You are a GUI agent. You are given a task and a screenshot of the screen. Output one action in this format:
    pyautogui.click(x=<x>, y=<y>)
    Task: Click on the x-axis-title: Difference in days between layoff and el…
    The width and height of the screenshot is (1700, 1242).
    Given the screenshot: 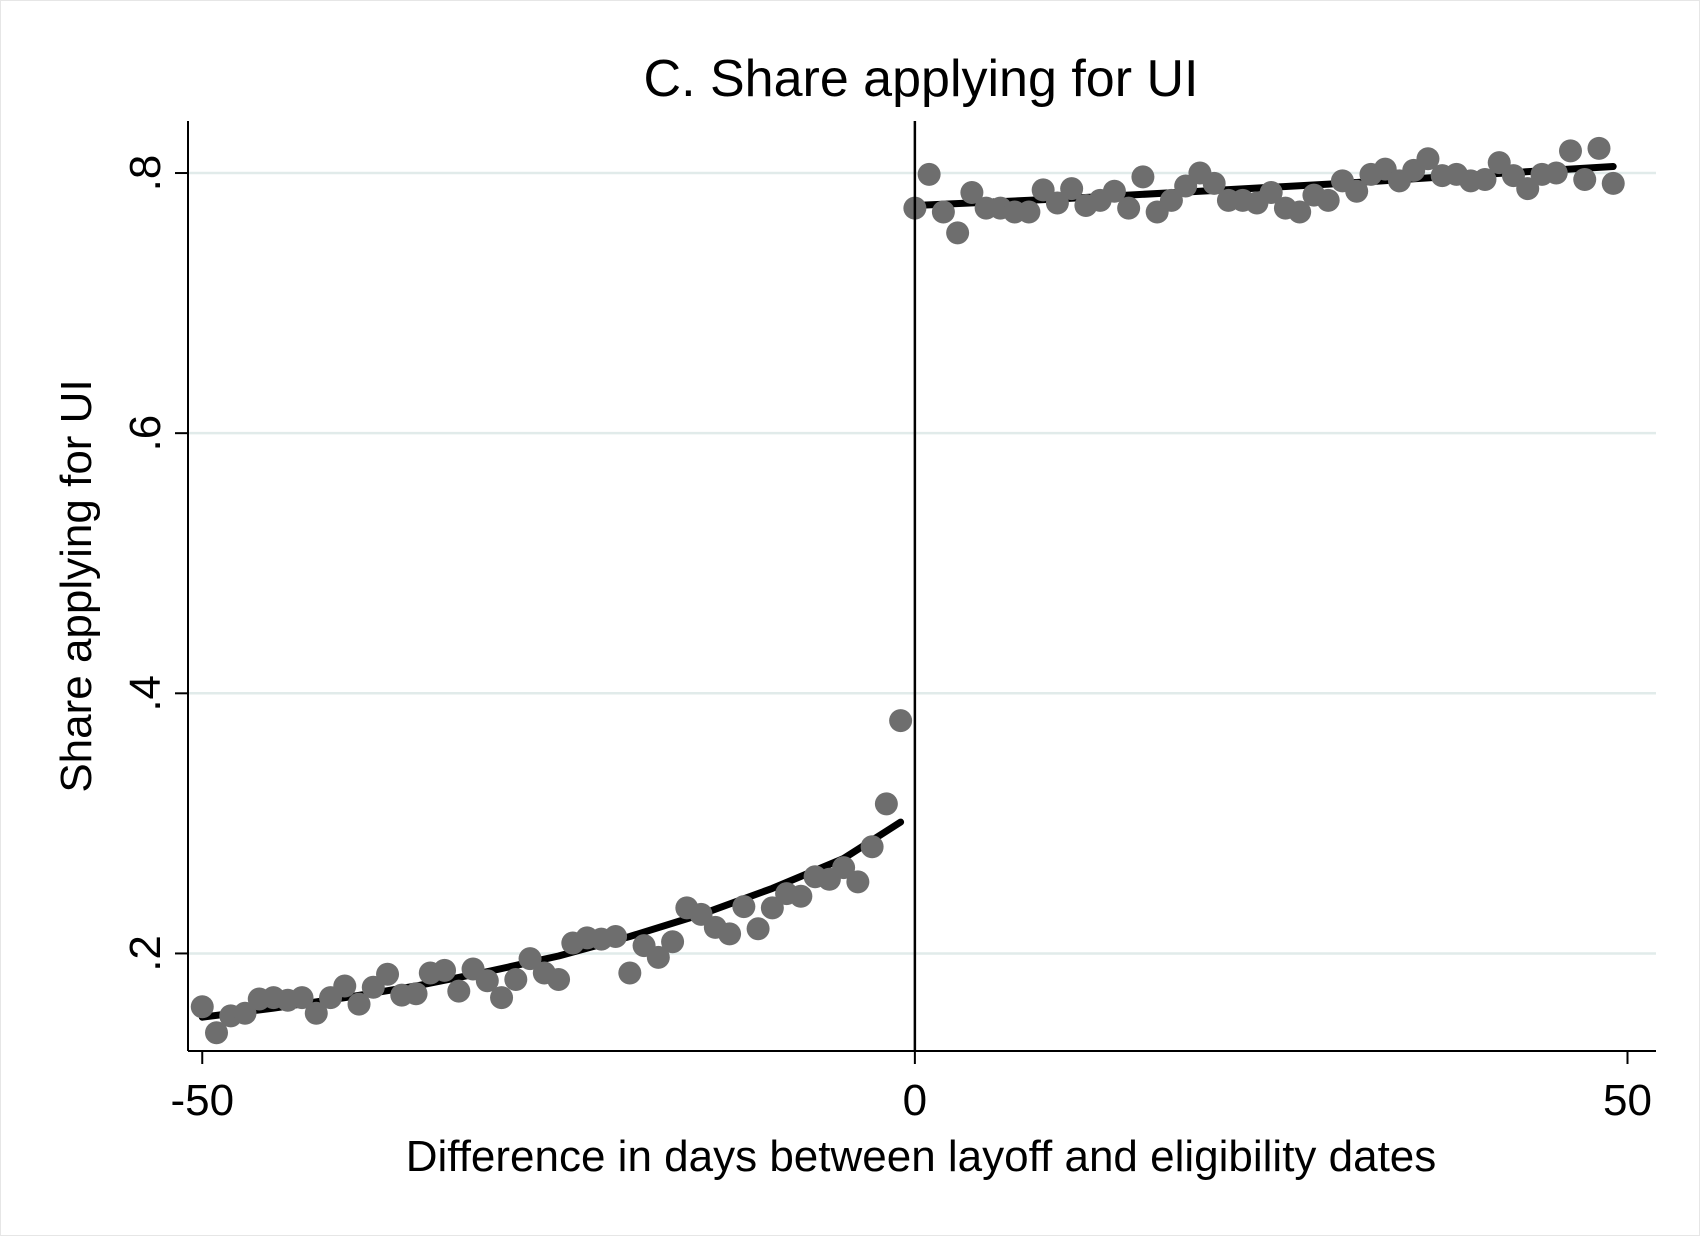 What is the action you would take?
    pyautogui.click(x=921, y=1156)
    